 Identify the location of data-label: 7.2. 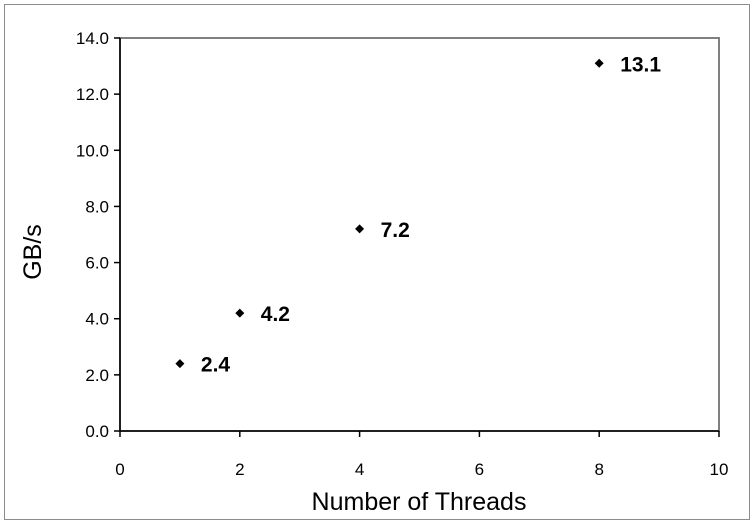
(395, 230).